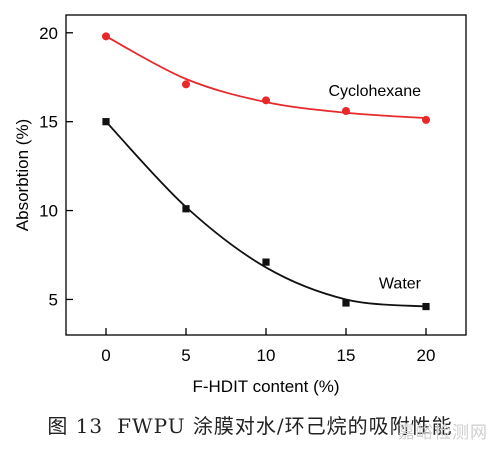  Describe the element at coordinates (56, 166) in the screenshot. I see `y-axis: 5 10 15 20` at that location.